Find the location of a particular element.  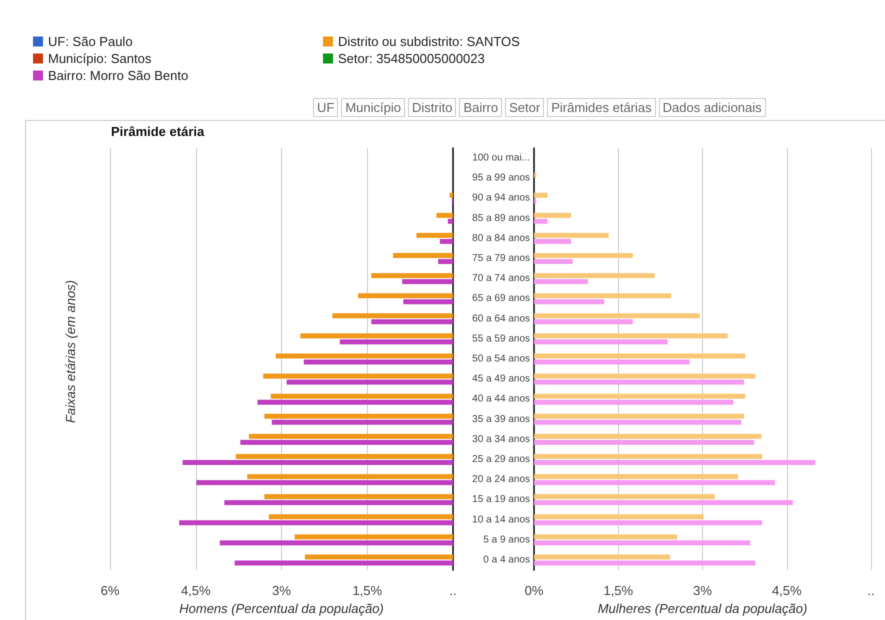

y-tick-label: 30 a 34 anos is located at coordinates (501, 439).